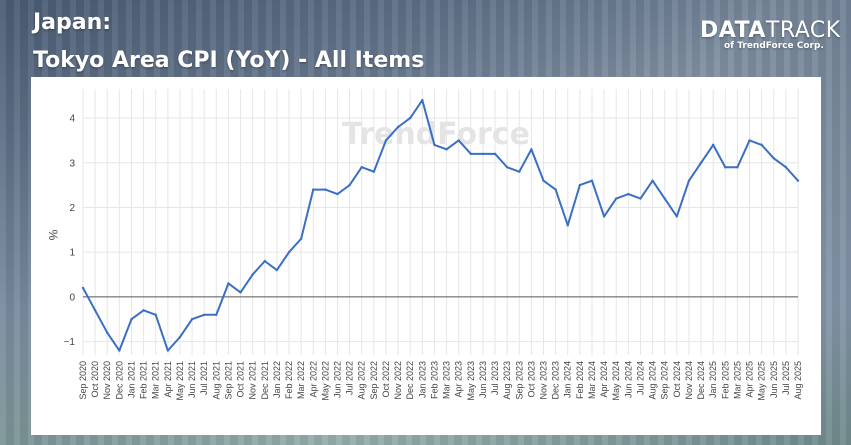 The height and width of the screenshot is (445, 851). What do you see at coordinates (459, 379) in the screenshot?
I see `x-tick-label: Apr 2023` at bounding box center [459, 379].